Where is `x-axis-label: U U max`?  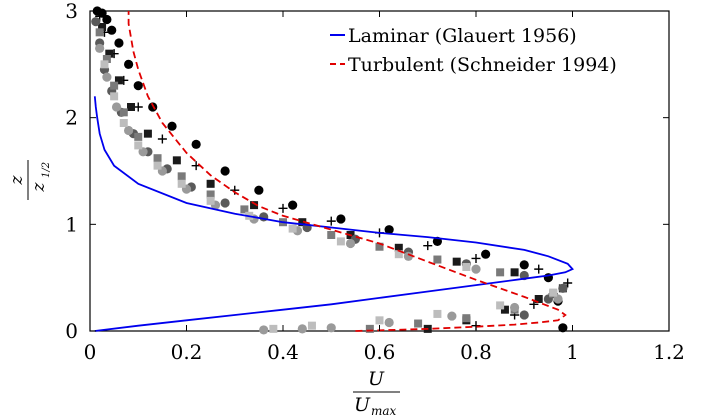
x-axis-label: U U max is located at coordinates (376, 393).